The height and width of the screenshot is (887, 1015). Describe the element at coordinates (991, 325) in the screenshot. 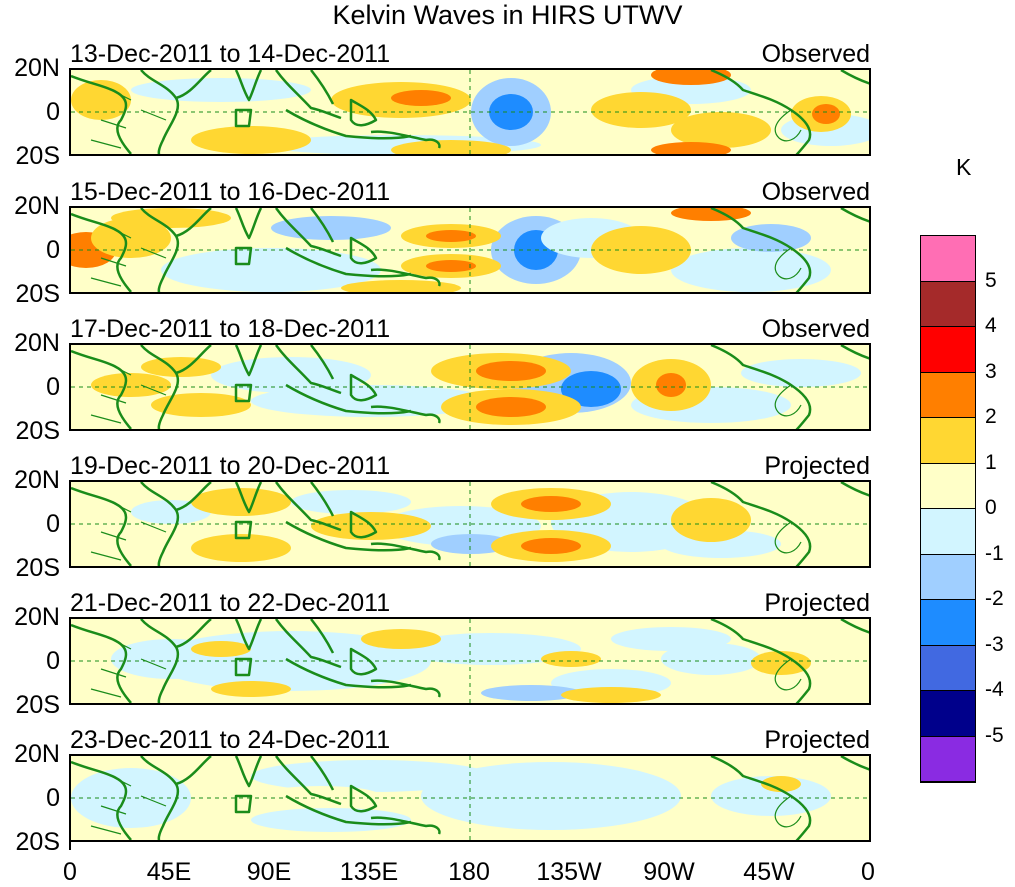

I see `colorbar-label: 4` at that location.